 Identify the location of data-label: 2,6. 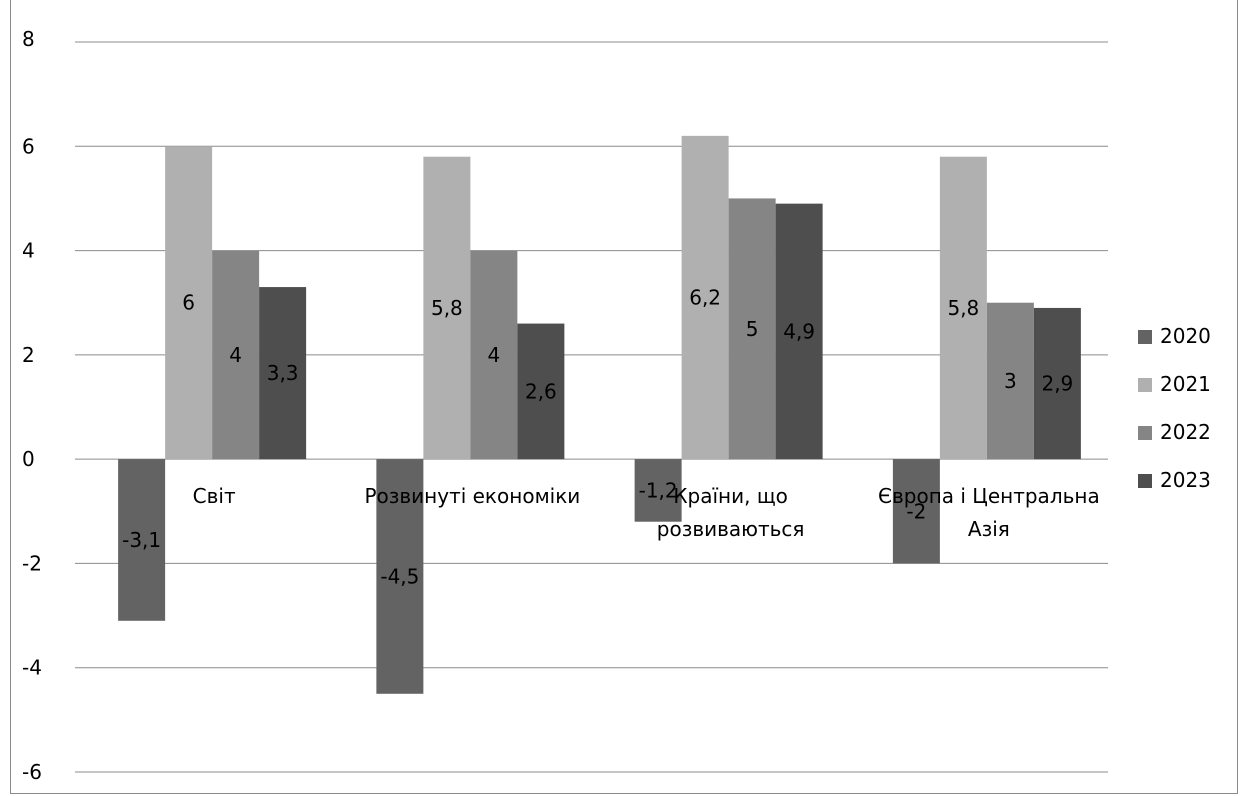
(541, 391).